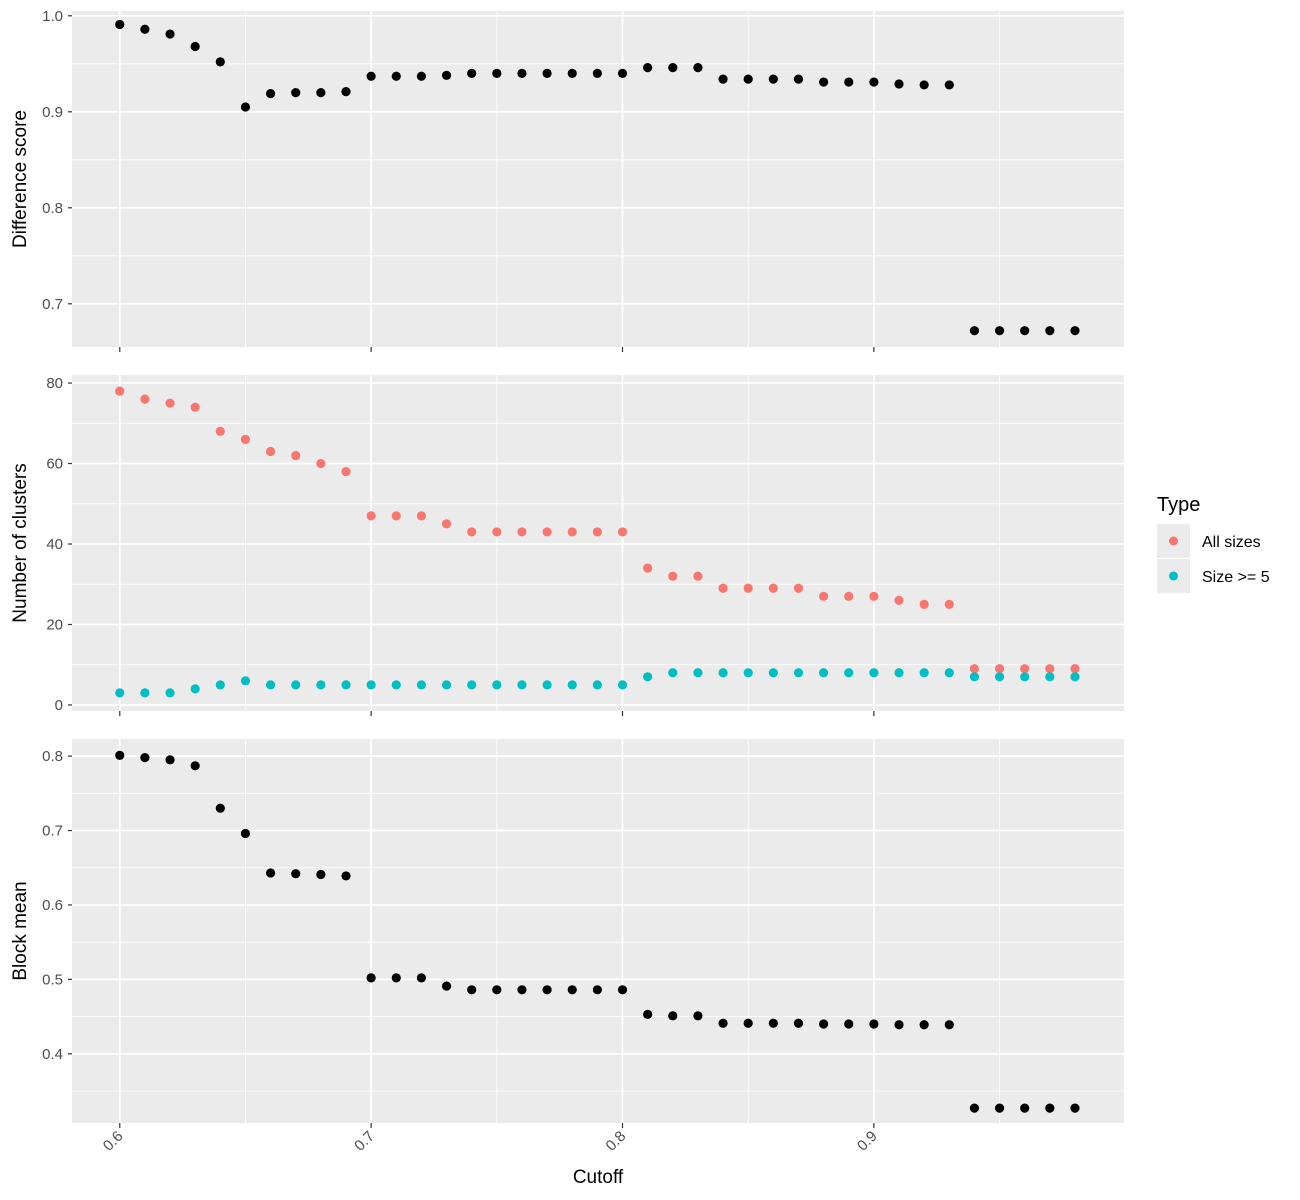  I want to click on y-tick-label: 0.9, so click(52, 112).